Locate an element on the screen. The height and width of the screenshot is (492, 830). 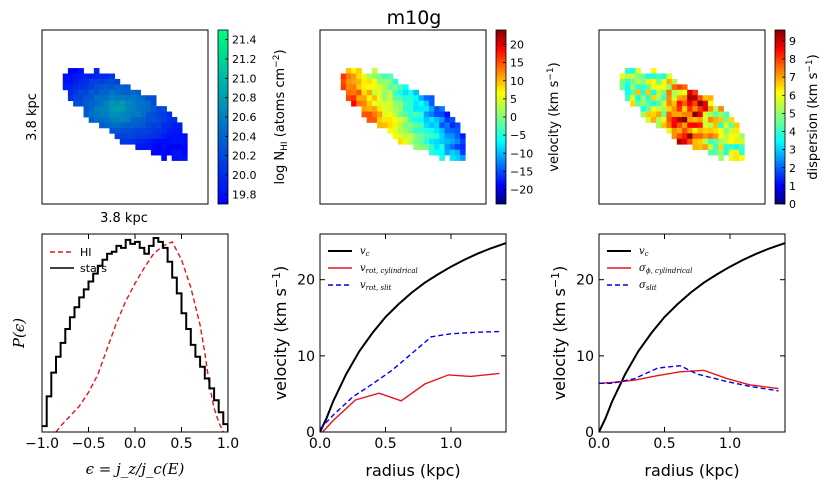
colorbar-tick-label: 1 is located at coordinates (792, 186).